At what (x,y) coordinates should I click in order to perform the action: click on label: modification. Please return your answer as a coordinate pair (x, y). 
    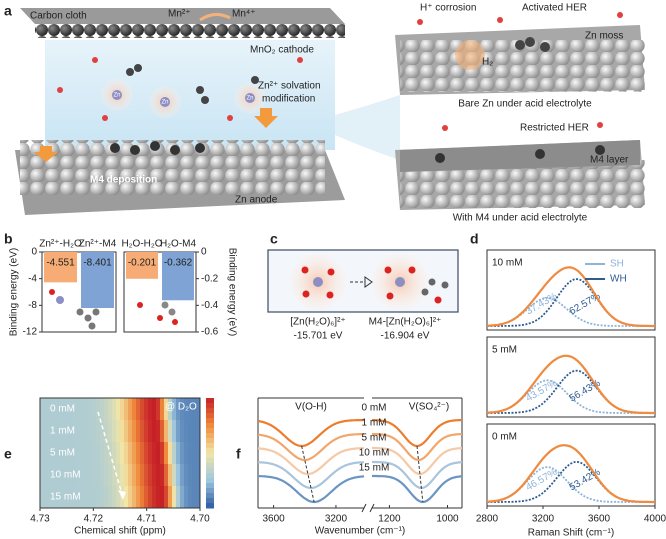
    Looking at the image, I should click on (288, 99).